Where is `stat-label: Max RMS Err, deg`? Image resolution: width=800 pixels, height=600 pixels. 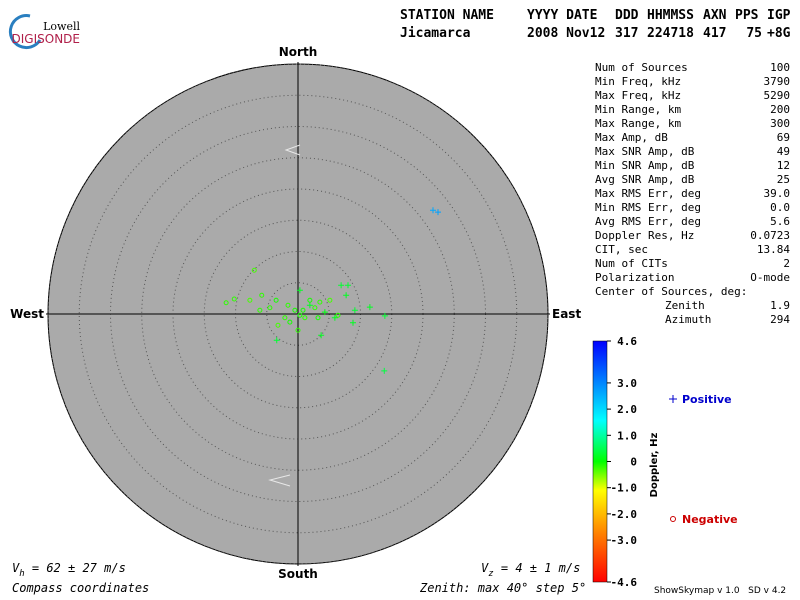
stat-label: Max RMS Err, deg is located at coordinates (648, 193).